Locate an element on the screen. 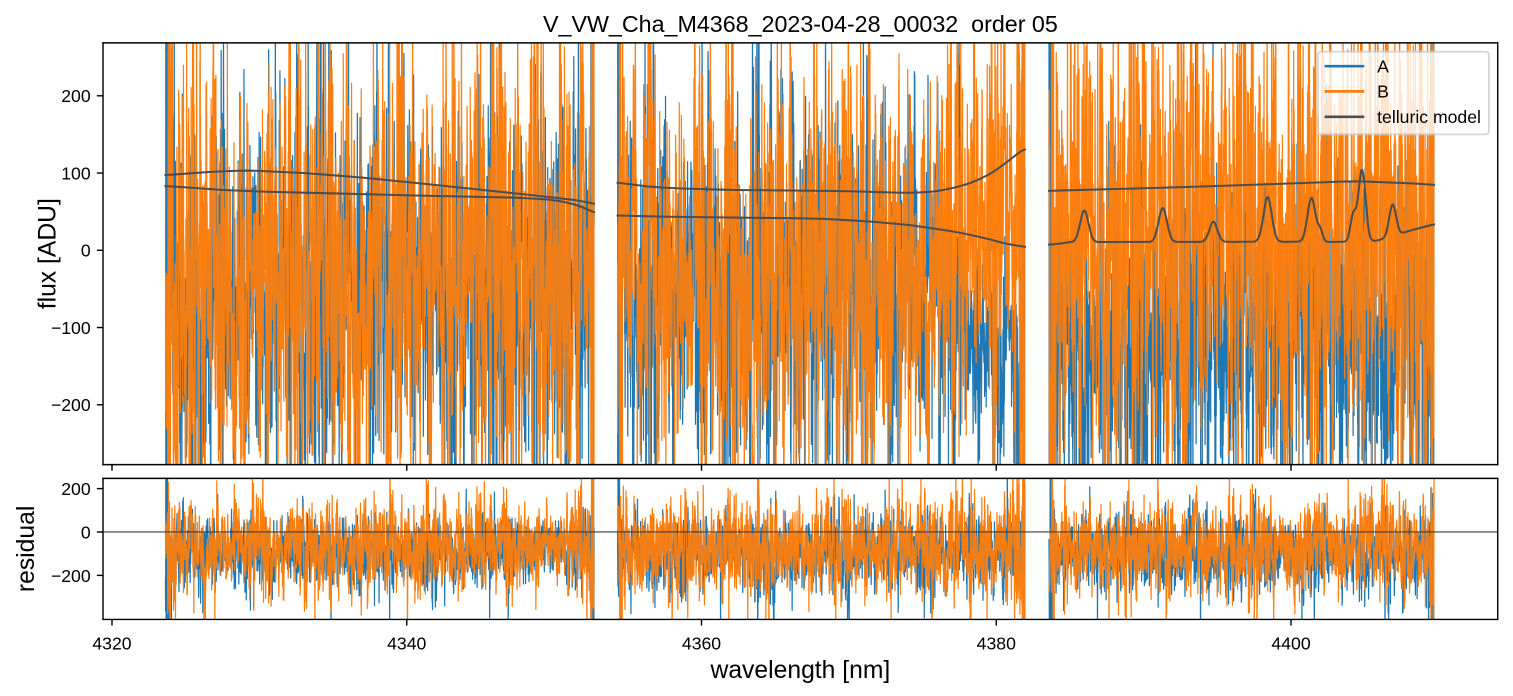  svg-text: 4400 is located at coordinates (1290, 643).